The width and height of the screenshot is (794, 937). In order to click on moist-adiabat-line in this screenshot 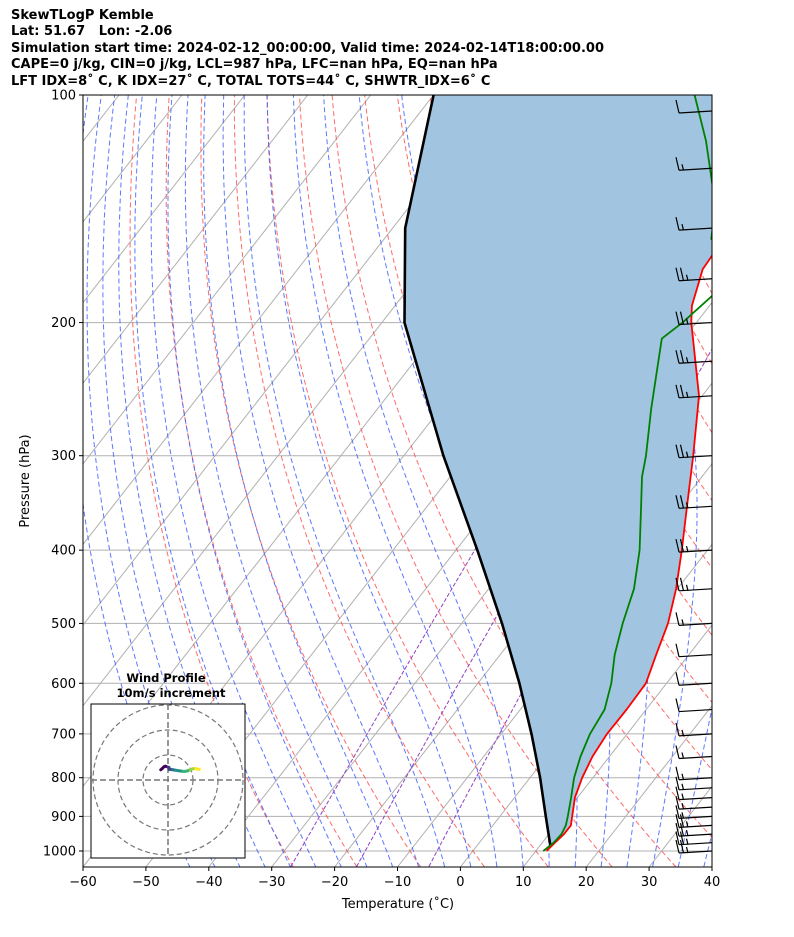, I will do `click(707, 849)`.